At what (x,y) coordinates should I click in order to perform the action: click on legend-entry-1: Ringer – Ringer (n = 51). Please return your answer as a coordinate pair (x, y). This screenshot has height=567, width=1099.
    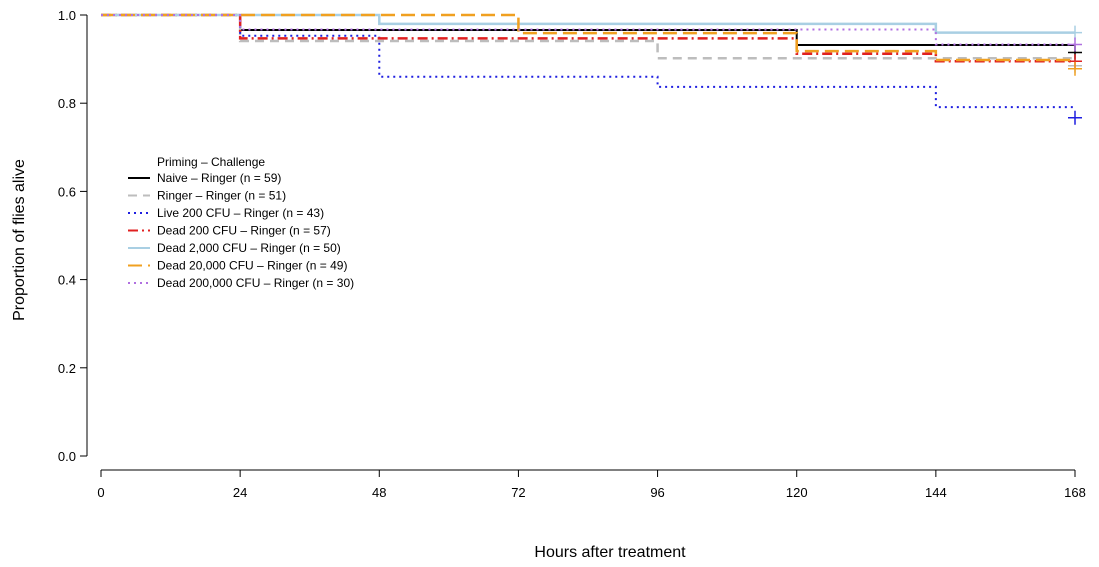
    Looking at the image, I should click on (221, 196).